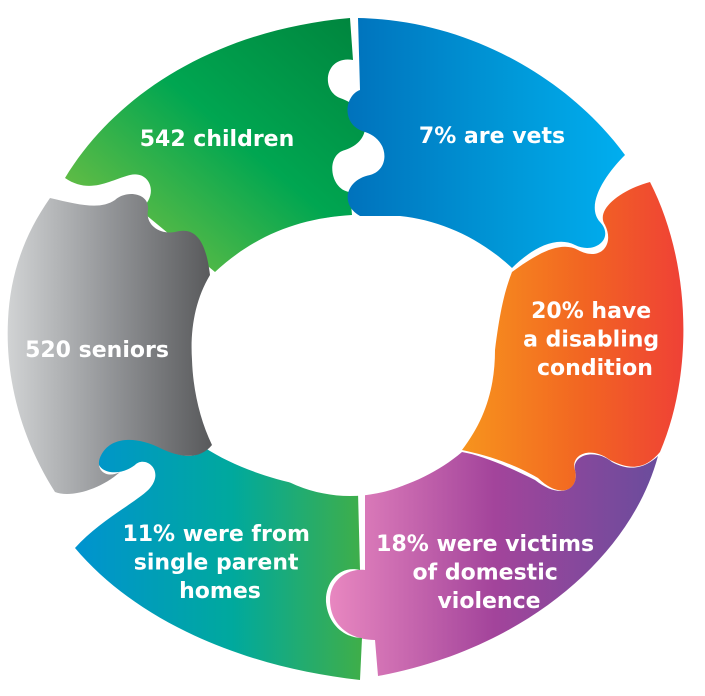 This screenshot has height=696, width=705. I want to click on label-seniors: 520 seniors, so click(97, 350).